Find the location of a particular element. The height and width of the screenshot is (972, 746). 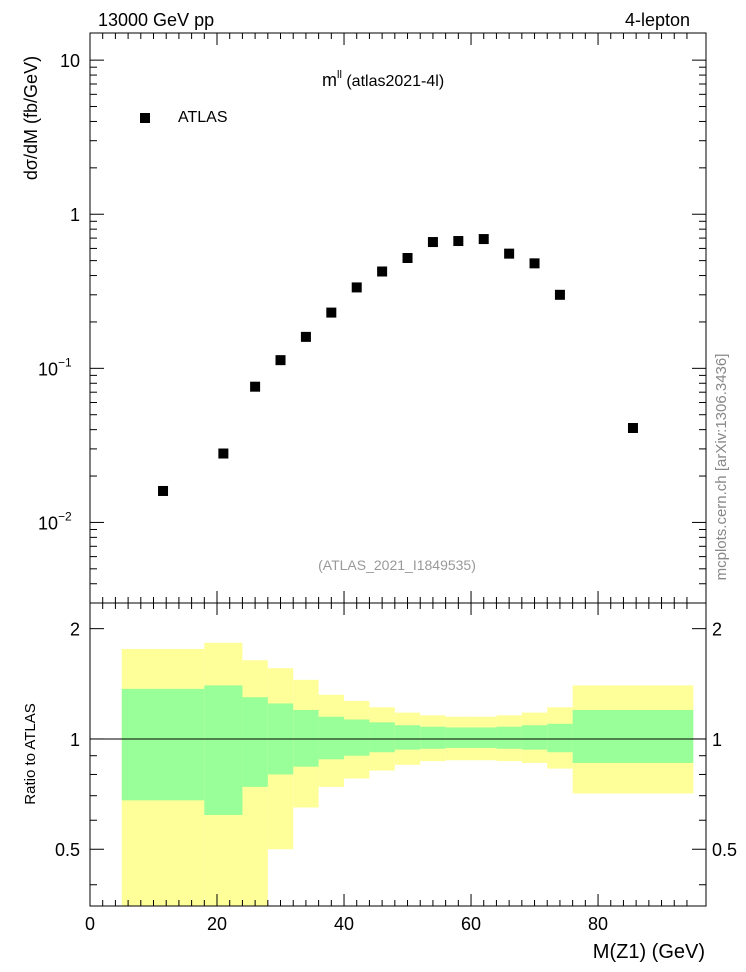

plot-title-suffix: (atlas2021-4l) is located at coordinates (393, 81).